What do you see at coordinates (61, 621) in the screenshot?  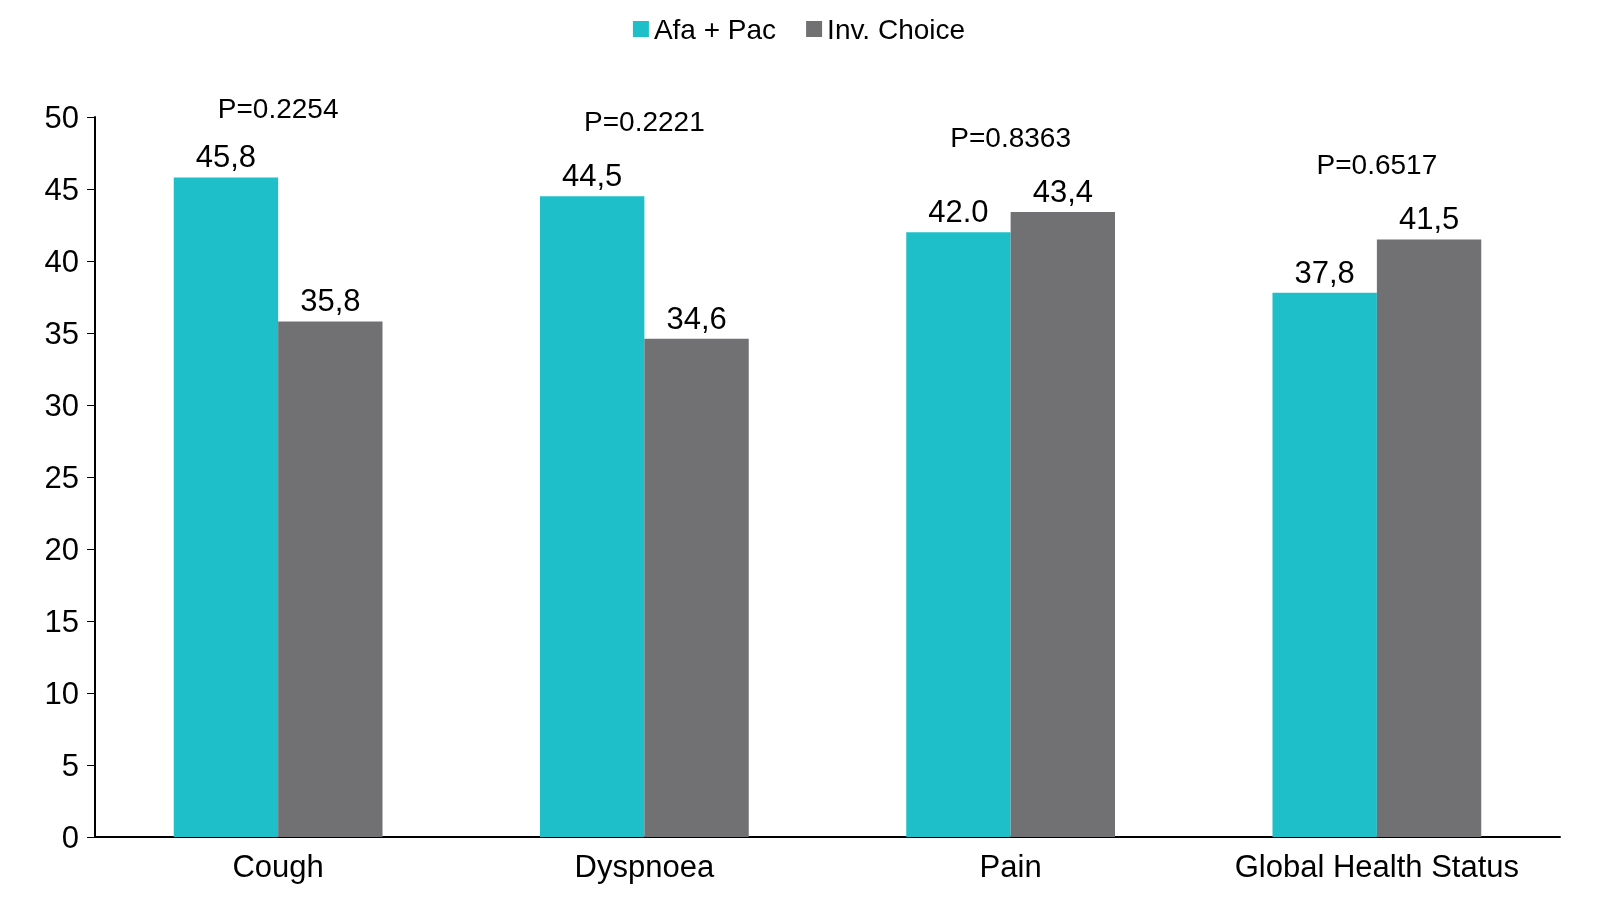 I see `y-tick-label: 15` at bounding box center [61, 621].